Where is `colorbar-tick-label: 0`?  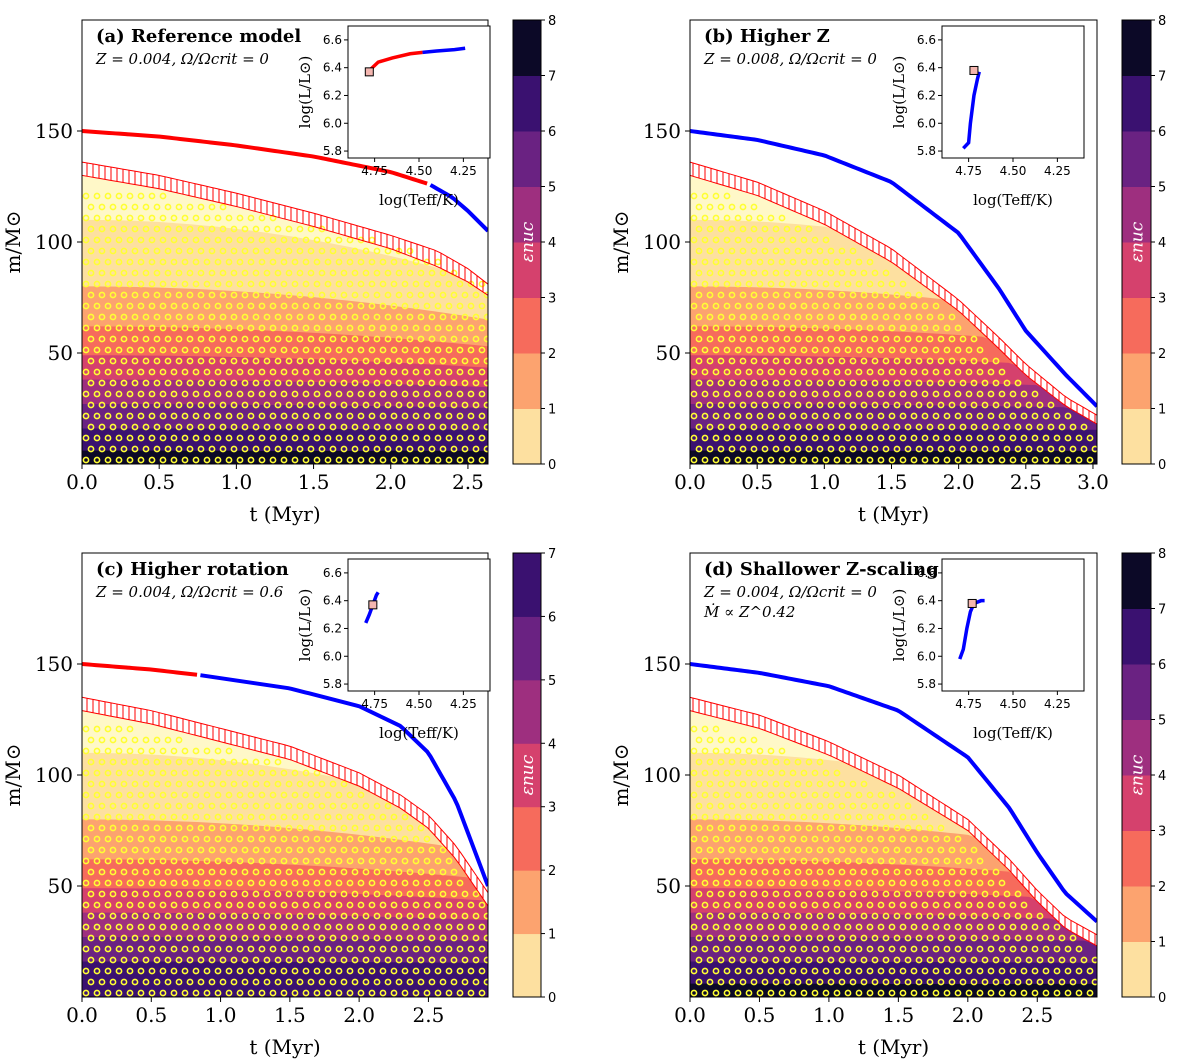
colorbar-tick-label: 0 is located at coordinates (1162, 465).